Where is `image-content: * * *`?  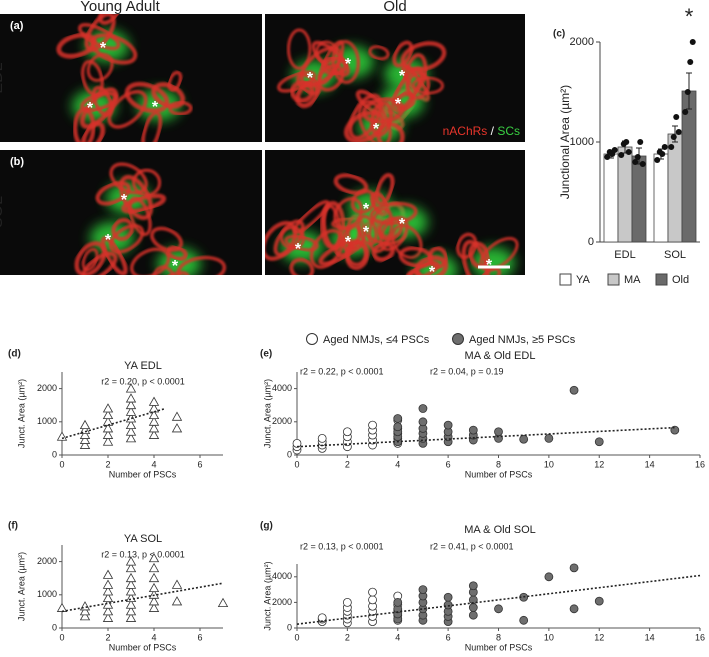
image-content: * * * is located at coordinates (150, 218).